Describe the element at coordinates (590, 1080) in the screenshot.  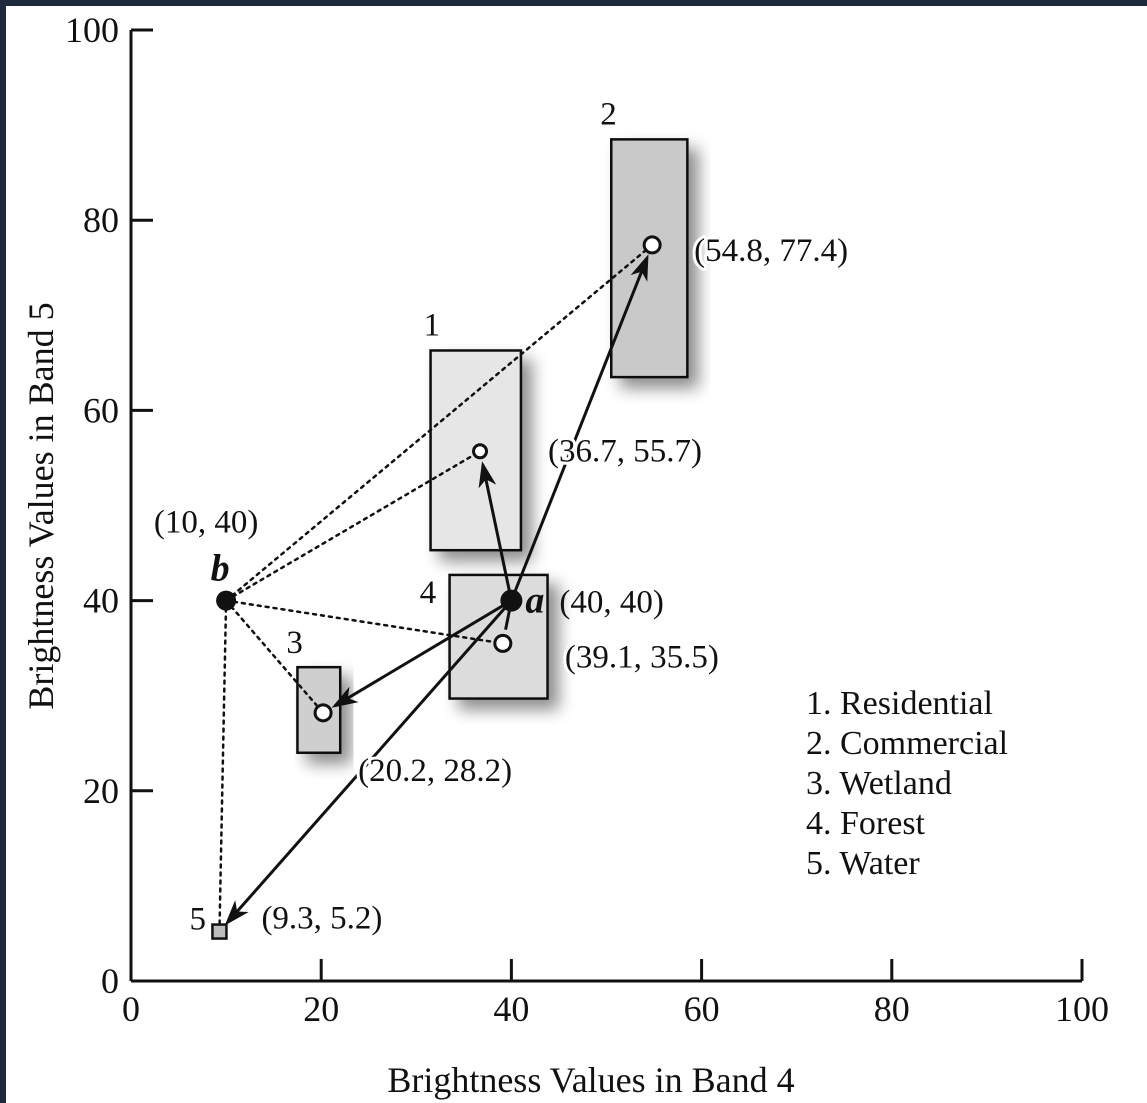
I see `x-axis-title: Brightness Values in Band 4` at that location.